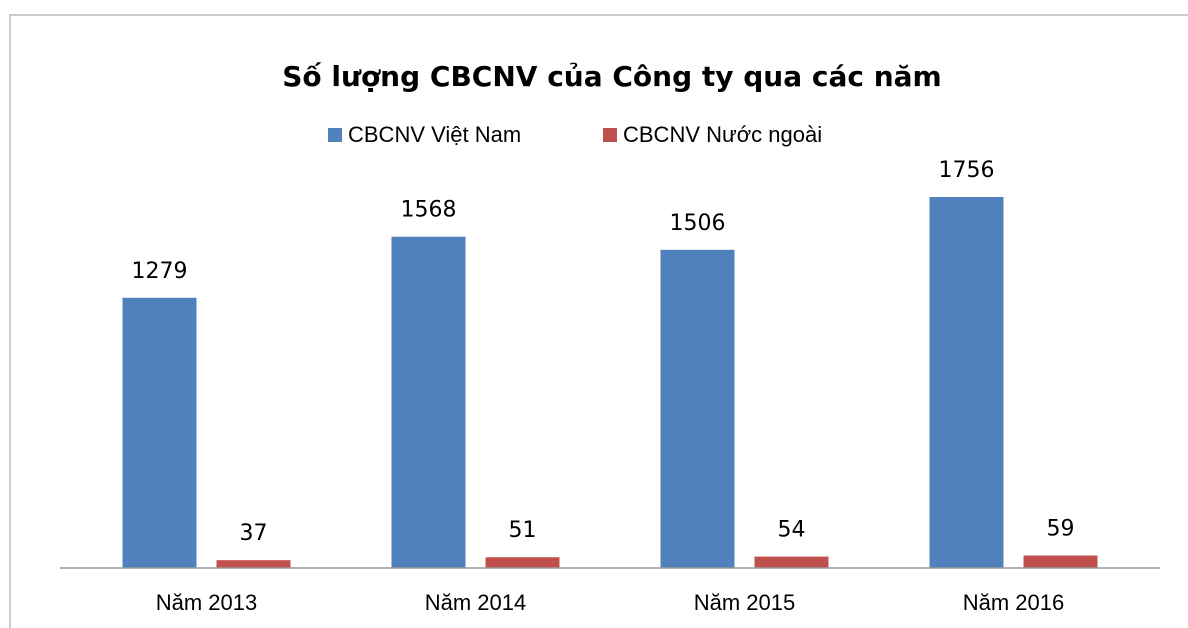 Image resolution: width=1188 pixels, height=628 pixels. I want to click on data-label: 1279, so click(160, 271).